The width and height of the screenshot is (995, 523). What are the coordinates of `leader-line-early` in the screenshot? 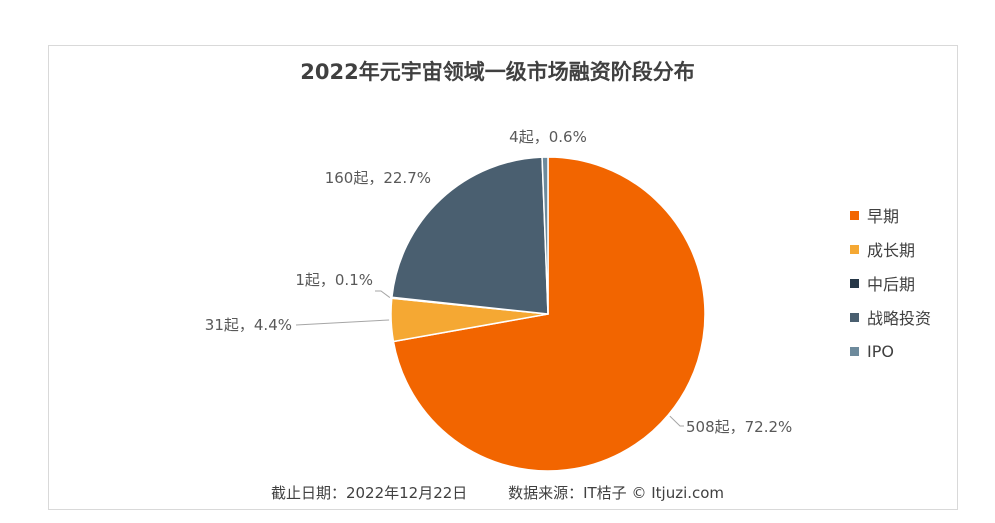 It's located at (676, 421).